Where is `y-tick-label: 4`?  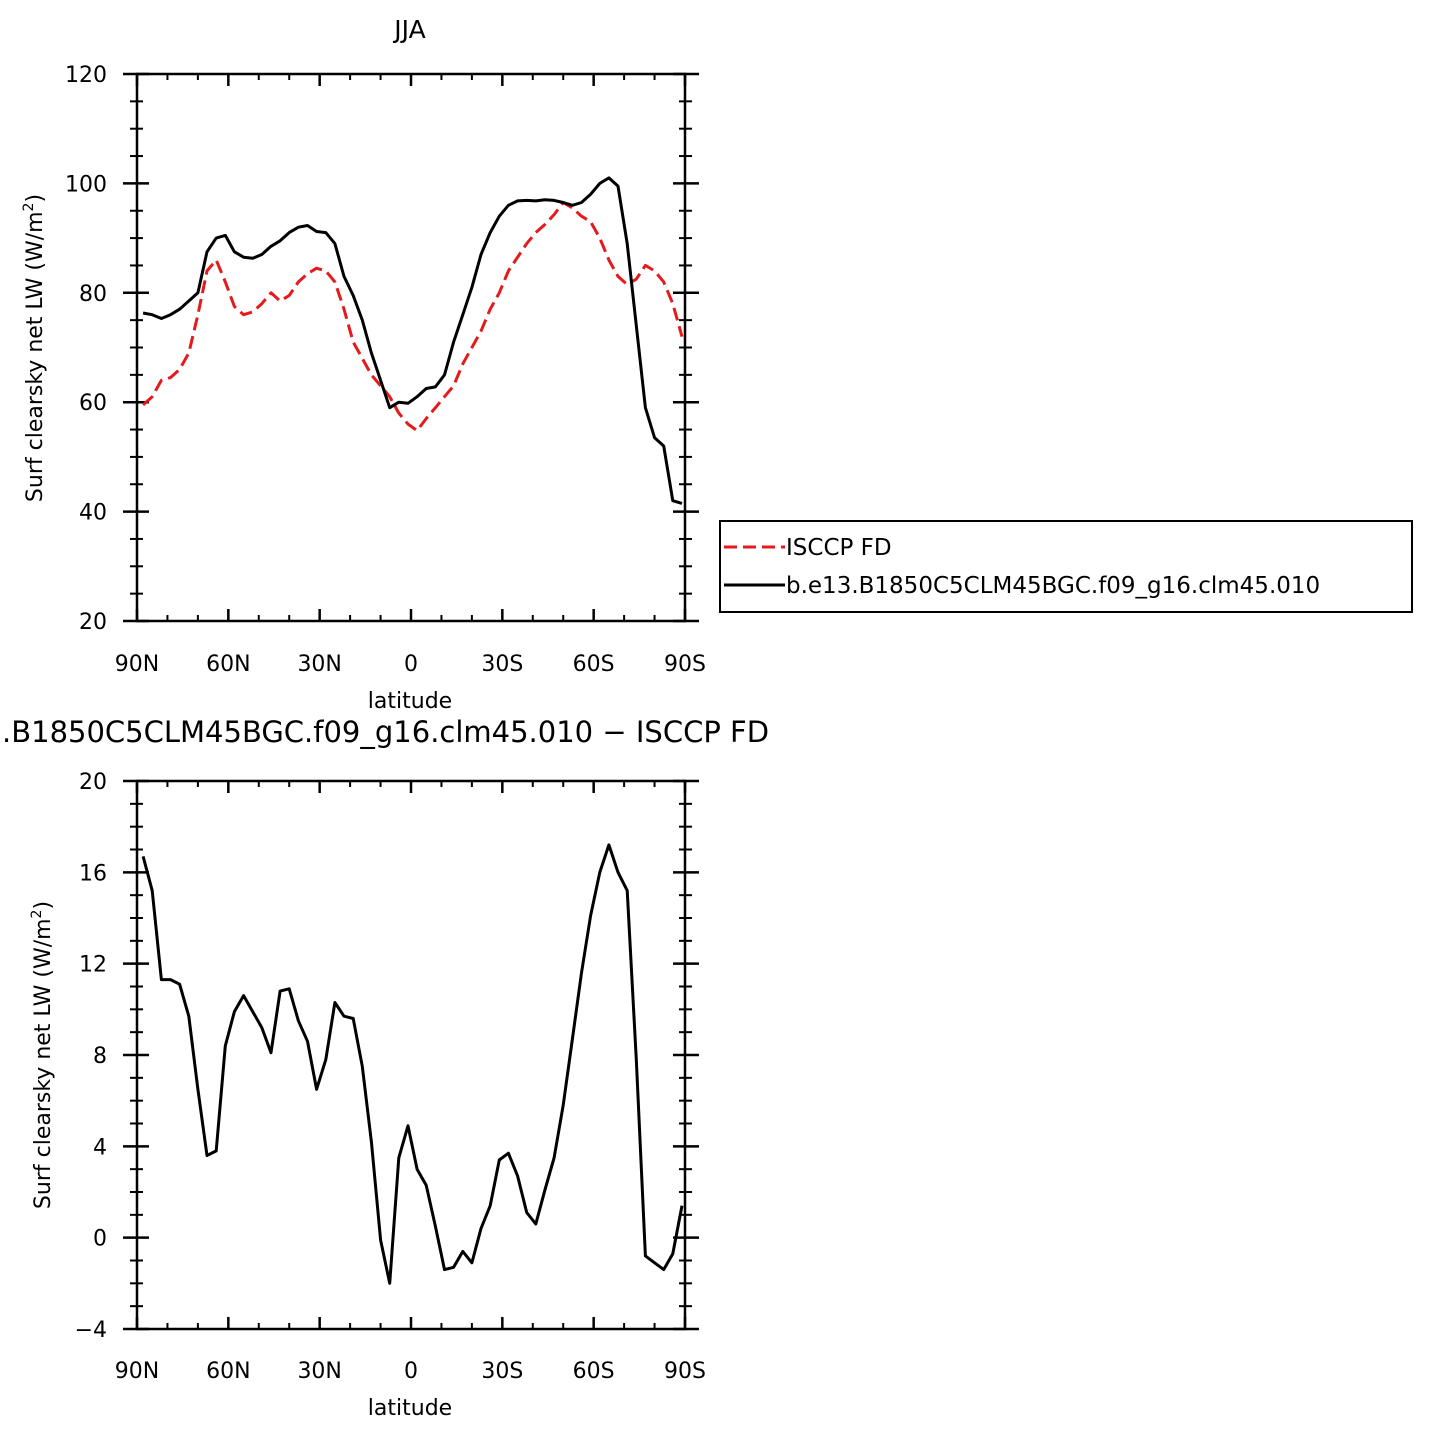 y-tick-label: 4 is located at coordinates (100, 1147).